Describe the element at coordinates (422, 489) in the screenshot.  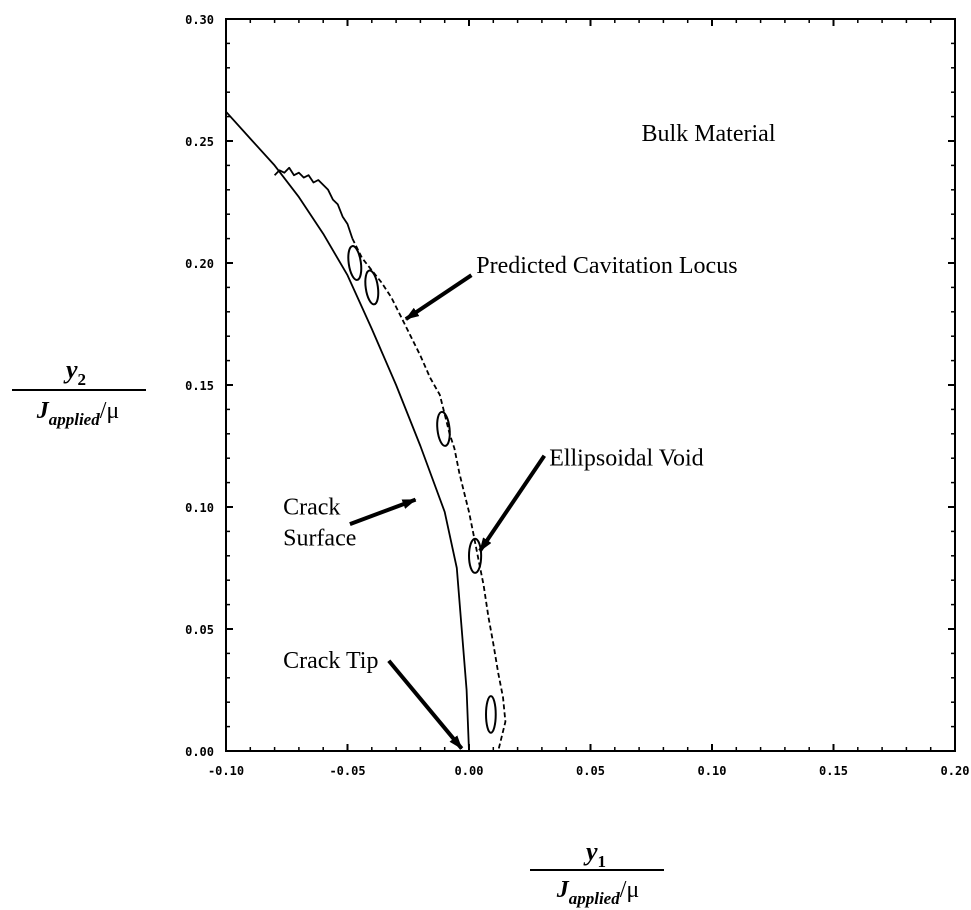
I see `void-layer` at that location.